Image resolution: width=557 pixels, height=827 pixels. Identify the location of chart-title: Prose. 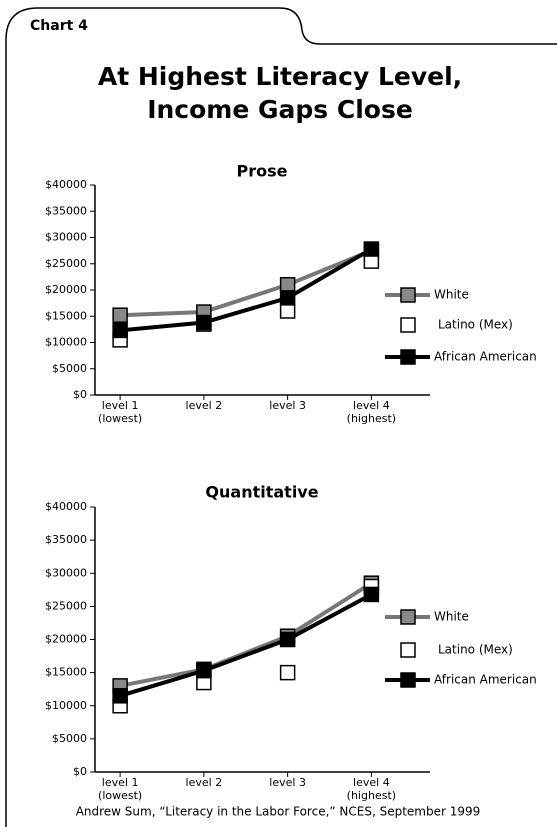
(262, 171).